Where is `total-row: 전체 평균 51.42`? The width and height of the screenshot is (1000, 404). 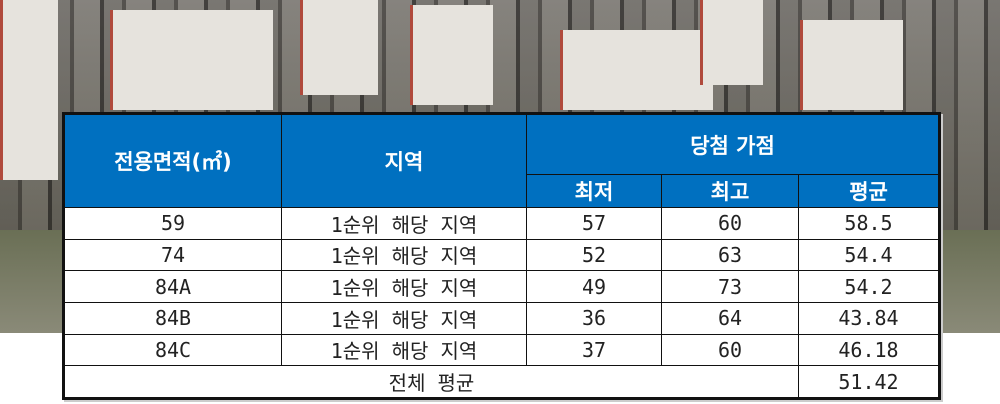 total-row: 전체 평균 51.42 is located at coordinates (502, 382).